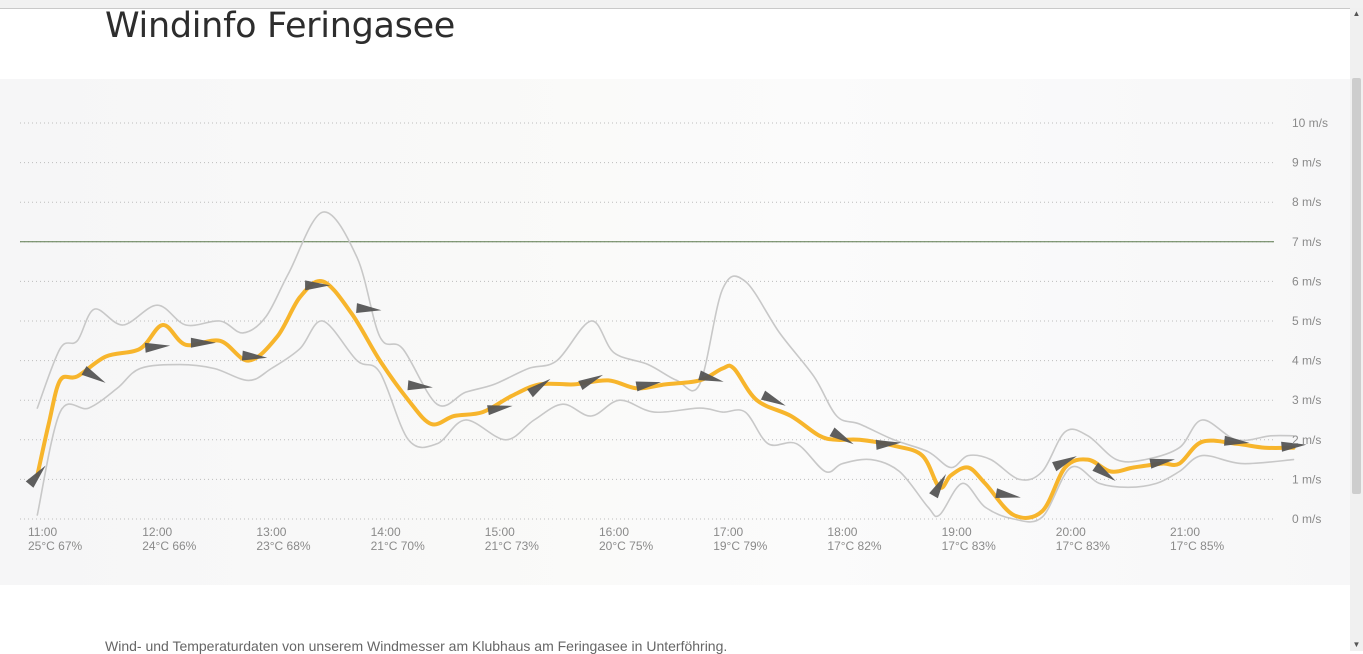 This screenshot has height=654, width=1363. I want to click on x-tick-time: 11:00, so click(42, 532).